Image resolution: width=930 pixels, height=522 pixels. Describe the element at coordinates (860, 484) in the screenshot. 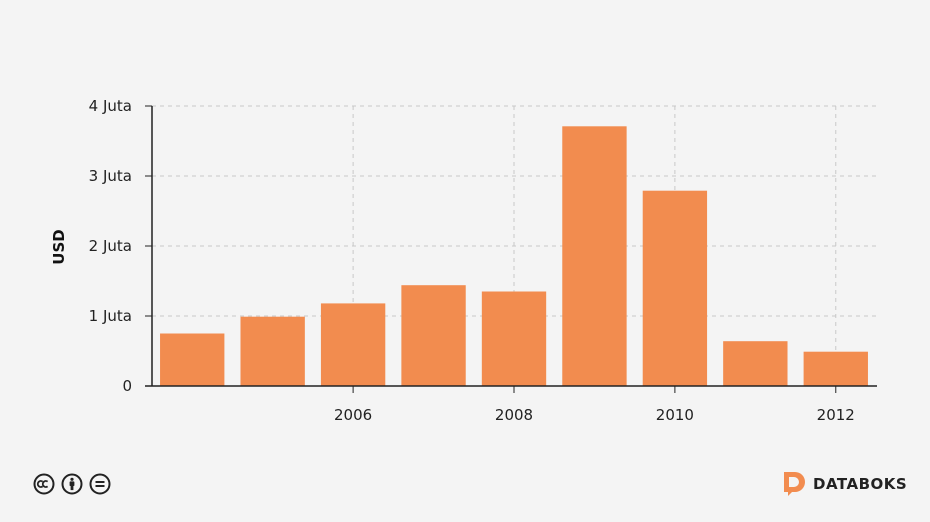

I see `brand-name: DATABOKS` at that location.